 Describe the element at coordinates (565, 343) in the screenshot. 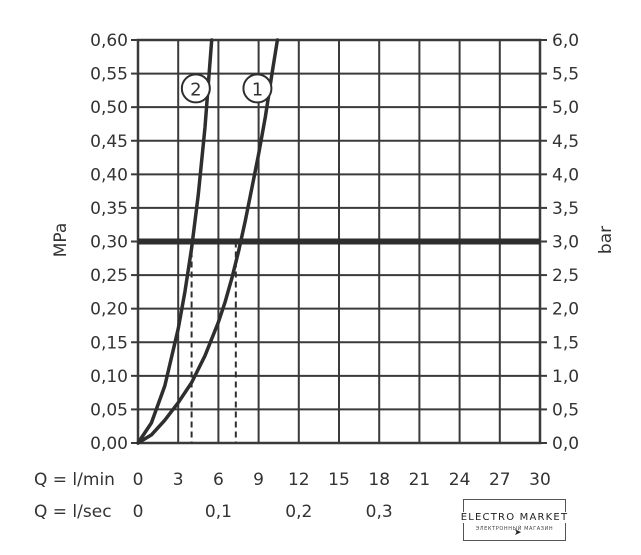

I see `y-tick-label-right: 1,5` at that location.